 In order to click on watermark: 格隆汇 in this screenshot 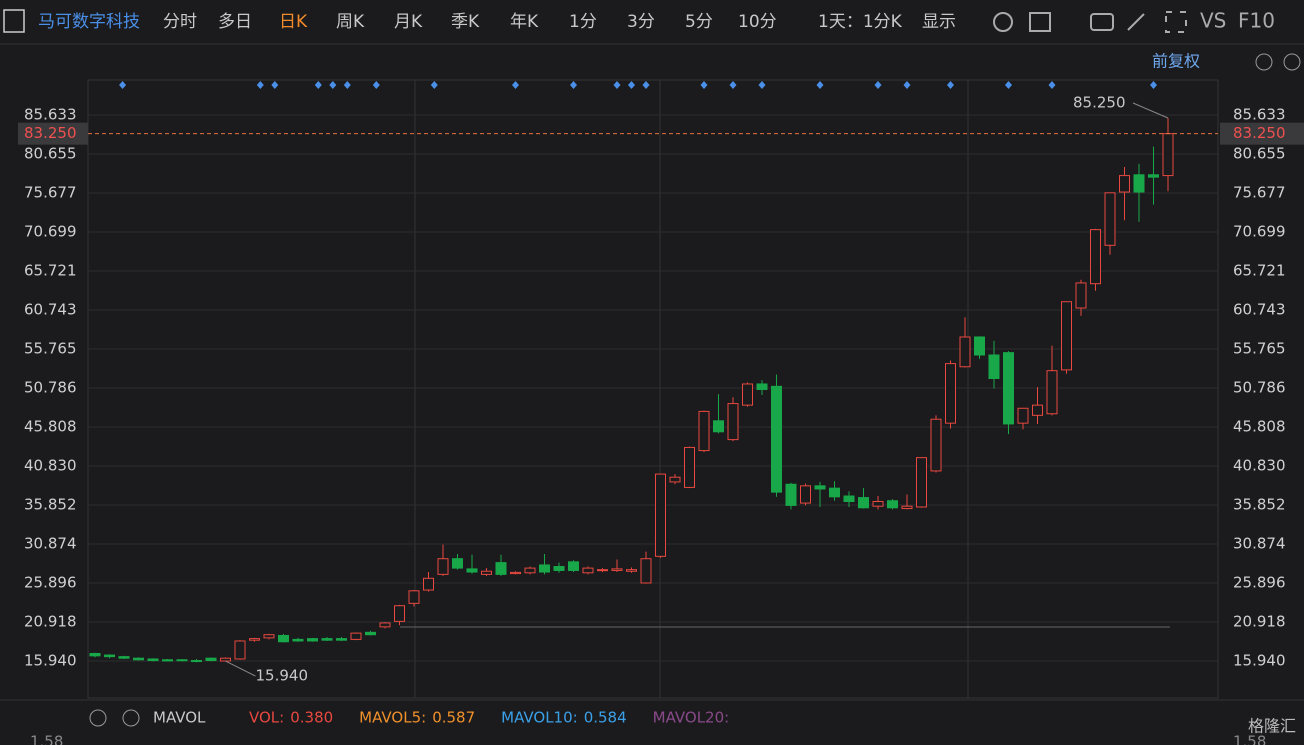, I will do `click(1272, 726)`.